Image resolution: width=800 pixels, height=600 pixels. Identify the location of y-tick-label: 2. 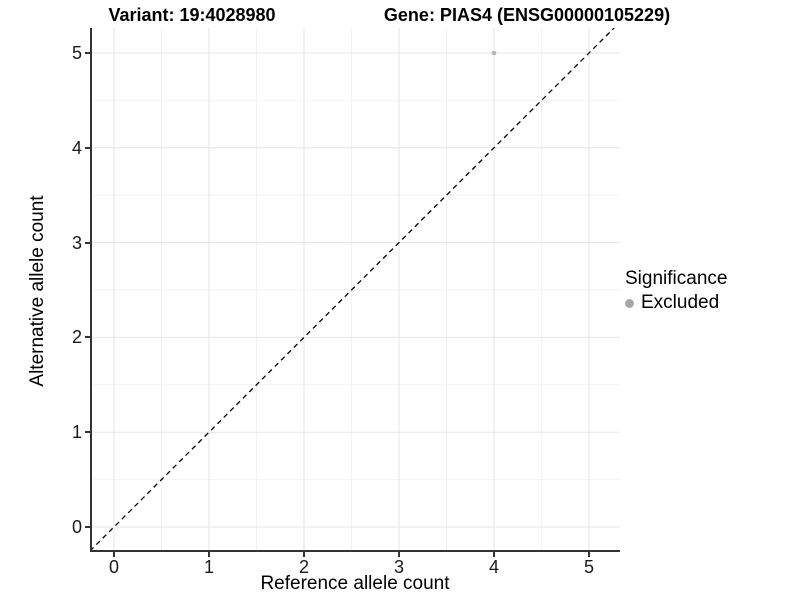
(76, 337).